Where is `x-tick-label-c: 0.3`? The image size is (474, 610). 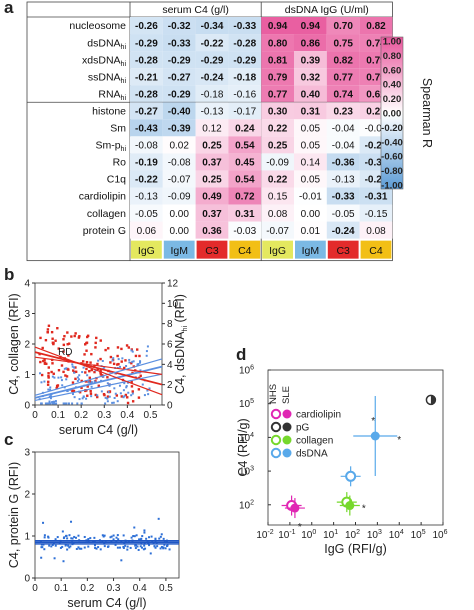 x-tick-label-c: 0.3 is located at coordinates (114, 588).